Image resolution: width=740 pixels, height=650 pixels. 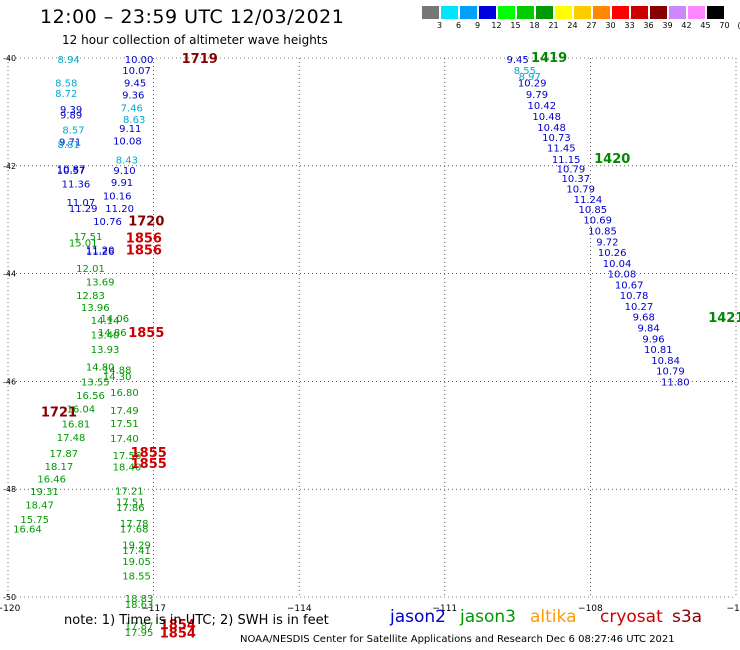 I want to click on data-point-label: 16.56, so click(x=90, y=396).